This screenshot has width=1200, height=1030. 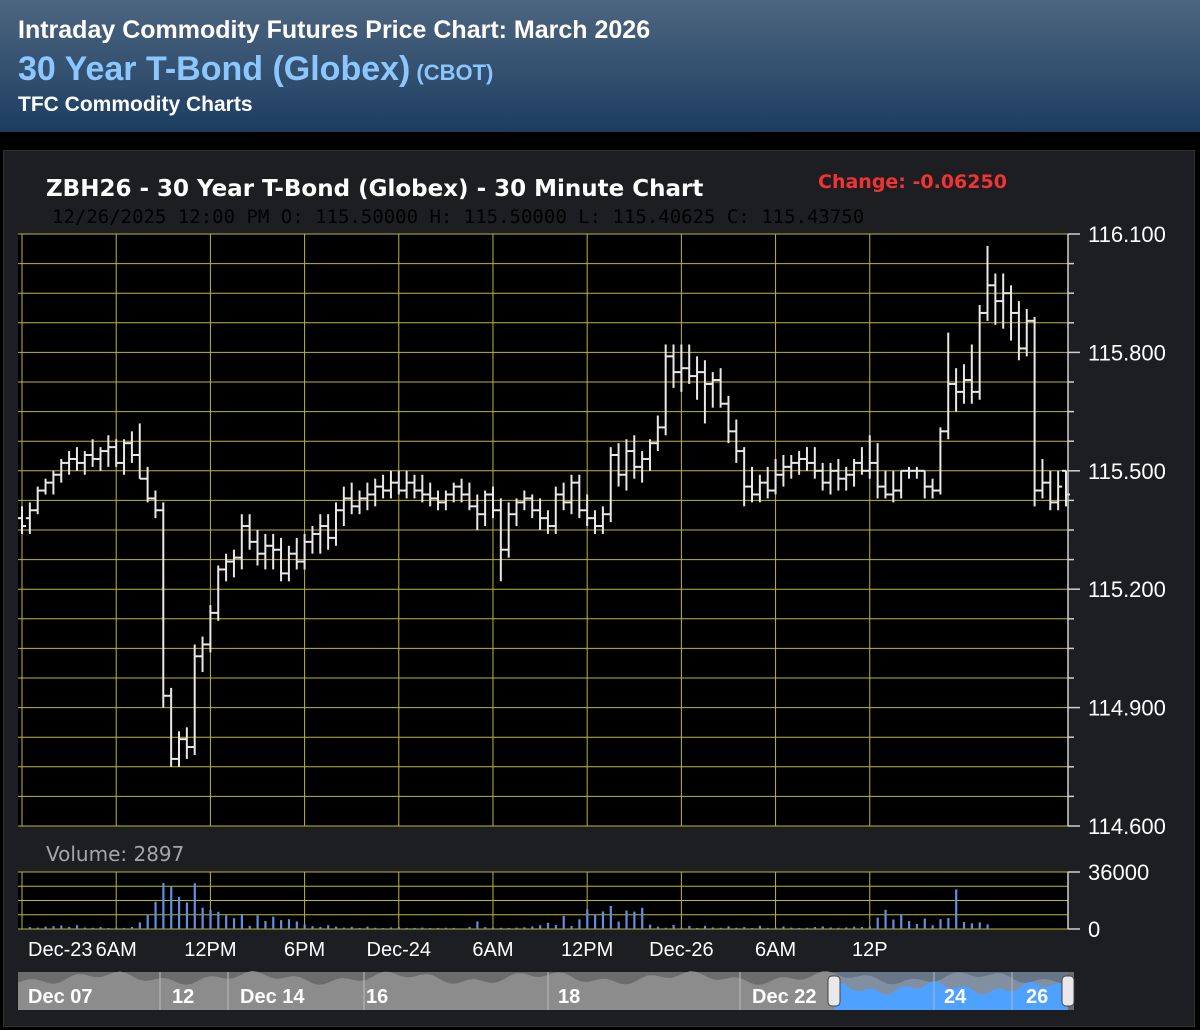 I want to click on navigator-left-handle, so click(x=834, y=991).